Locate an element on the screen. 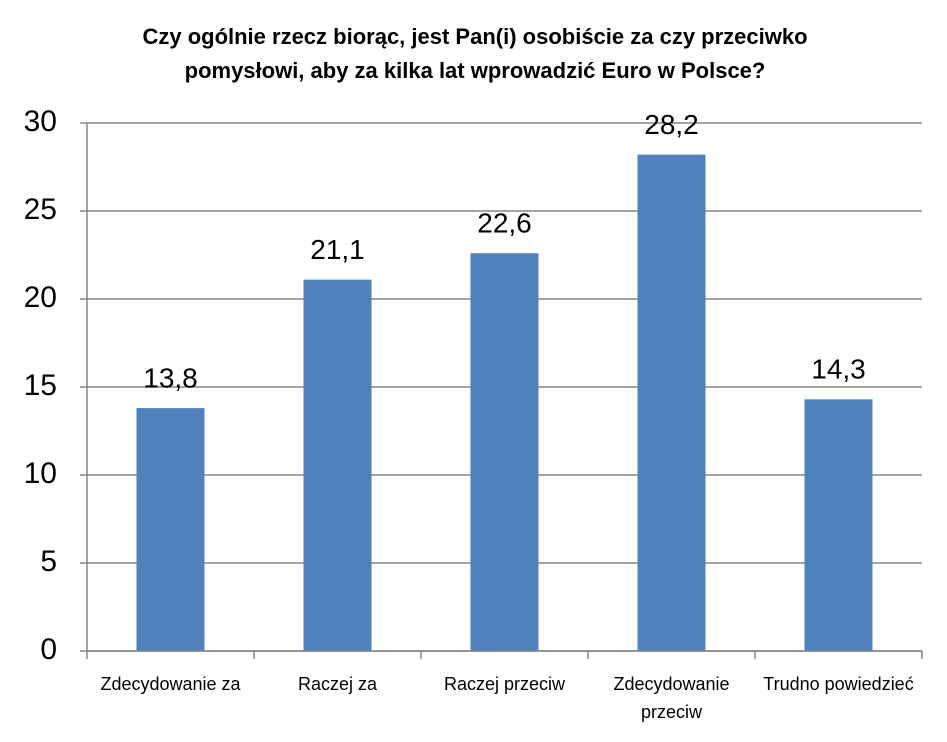  y-tick-label: 5 is located at coordinates (48, 561).